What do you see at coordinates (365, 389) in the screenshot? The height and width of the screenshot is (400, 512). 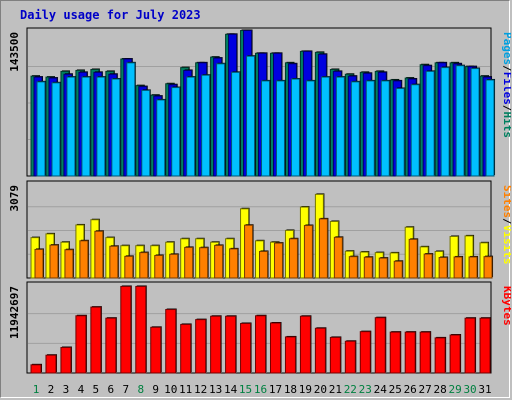 I see `day-label-23: 23` at bounding box center [365, 389].